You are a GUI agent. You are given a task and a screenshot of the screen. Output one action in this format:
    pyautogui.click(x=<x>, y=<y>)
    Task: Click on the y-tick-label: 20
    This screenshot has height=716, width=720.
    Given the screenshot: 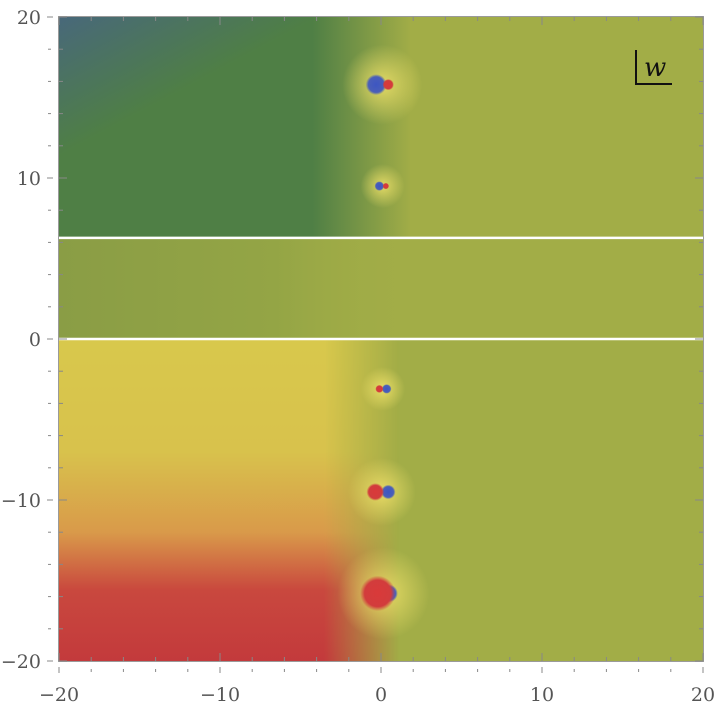 What is the action you would take?
    pyautogui.click(x=29, y=18)
    